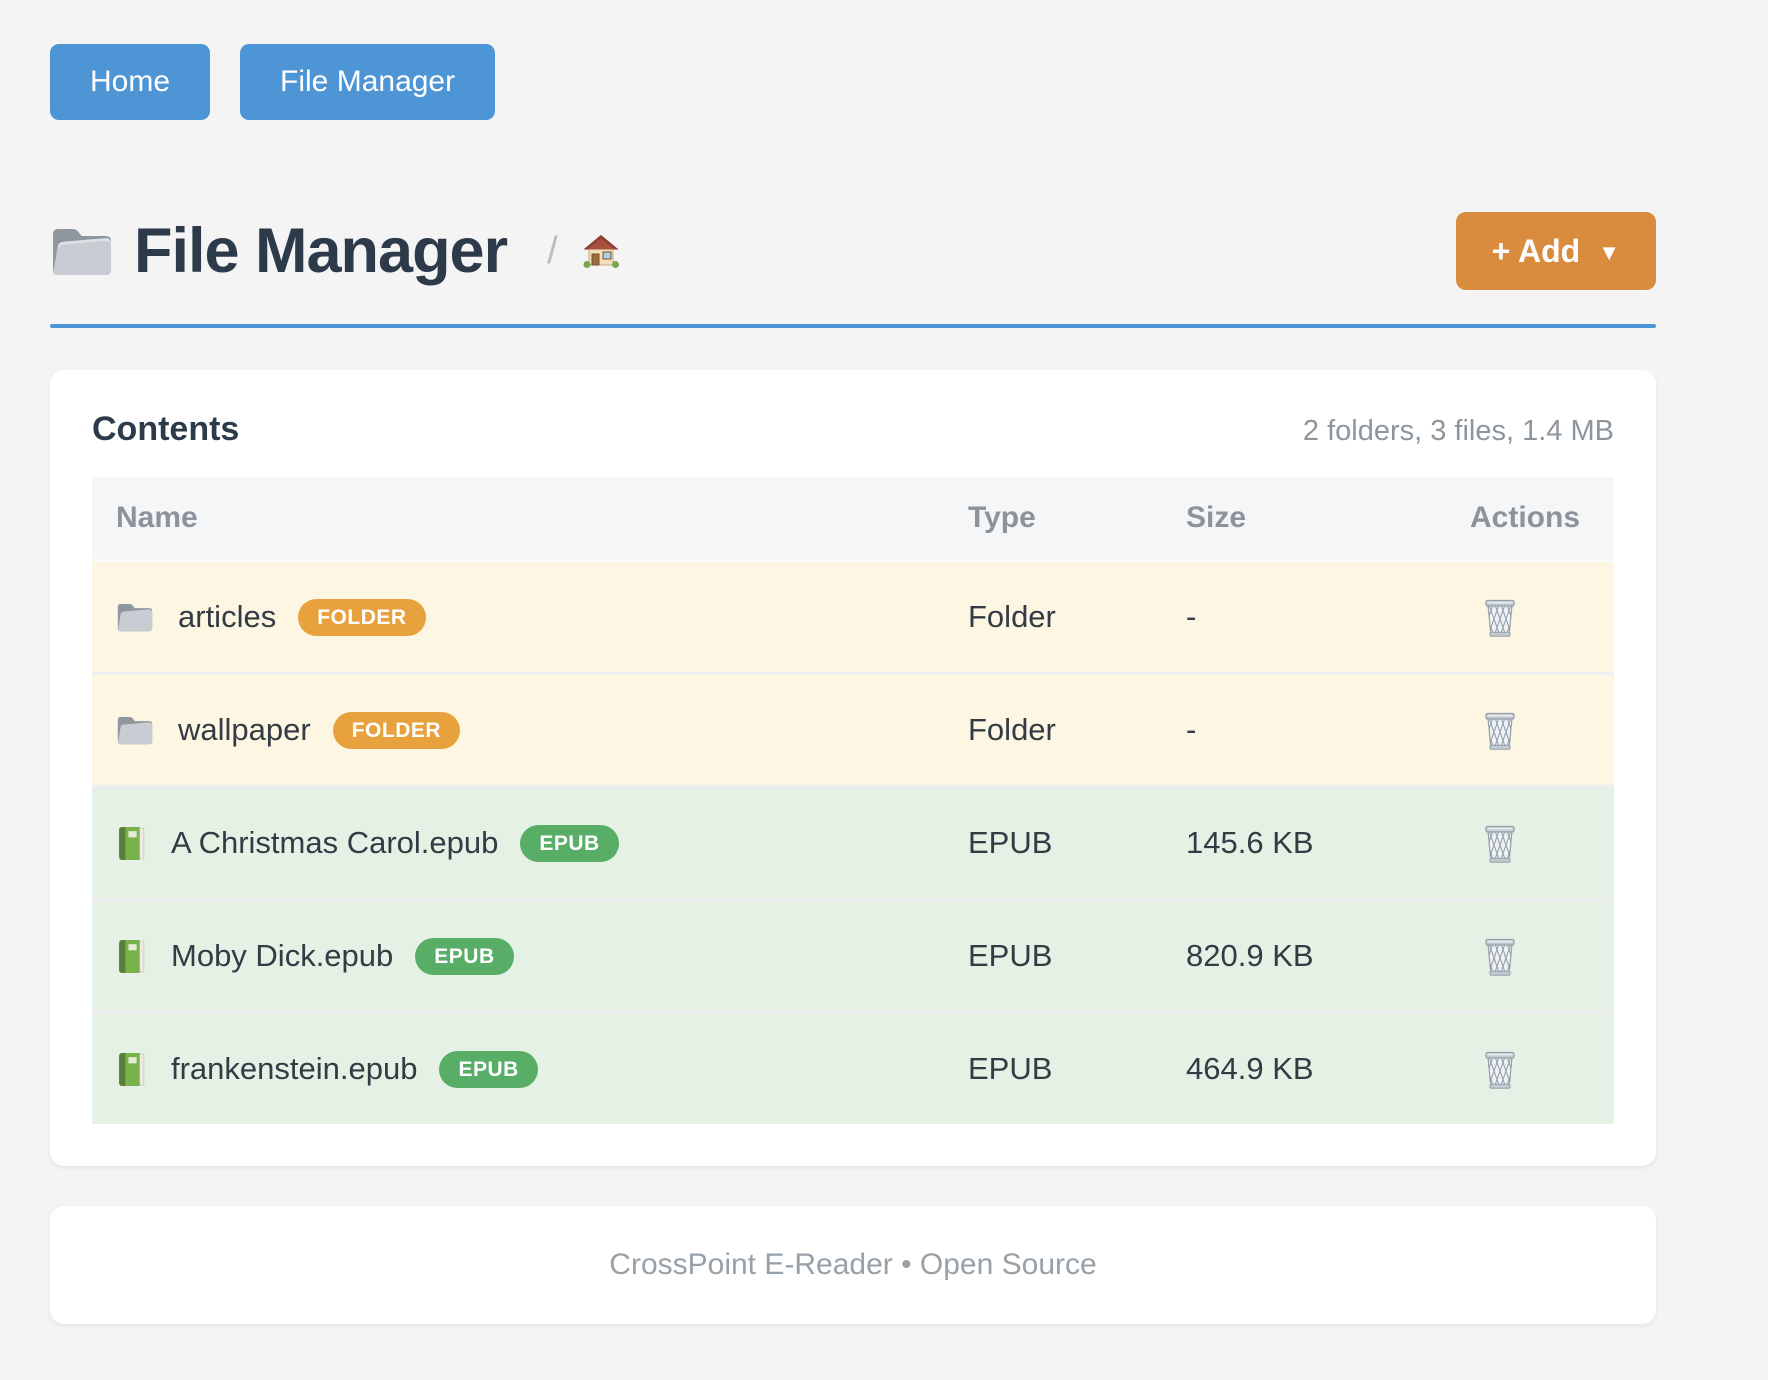 The width and height of the screenshot is (1768, 1380). I want to click on file-size-cell: 464.9 KB, so click(1250, 1068).